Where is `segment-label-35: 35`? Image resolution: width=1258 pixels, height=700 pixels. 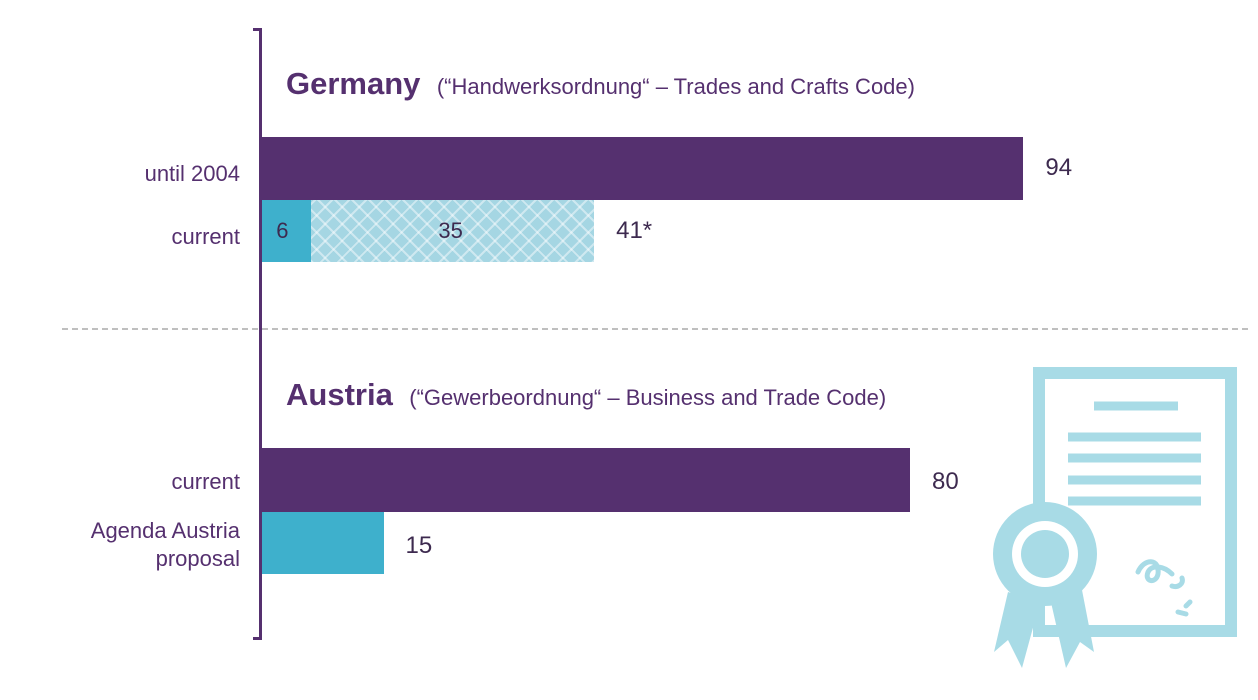
segment-label-35: 35 is located at coordinates (450, 230).